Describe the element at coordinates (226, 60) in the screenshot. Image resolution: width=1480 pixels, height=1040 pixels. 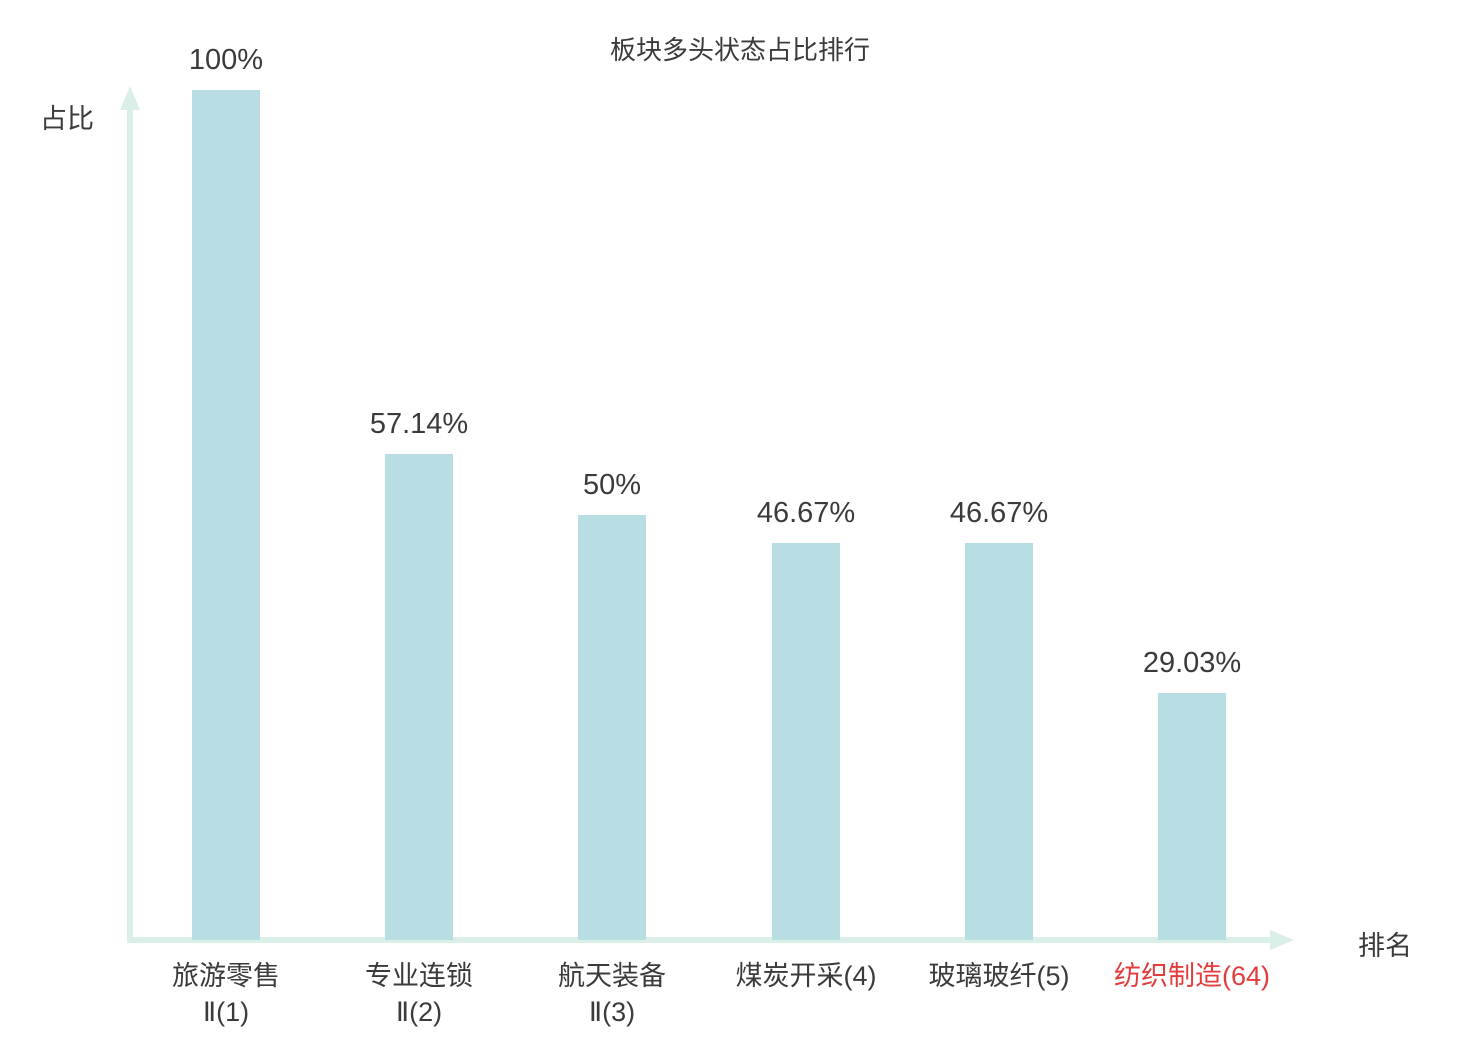
I see `bar-value-label: 100%` at that location.